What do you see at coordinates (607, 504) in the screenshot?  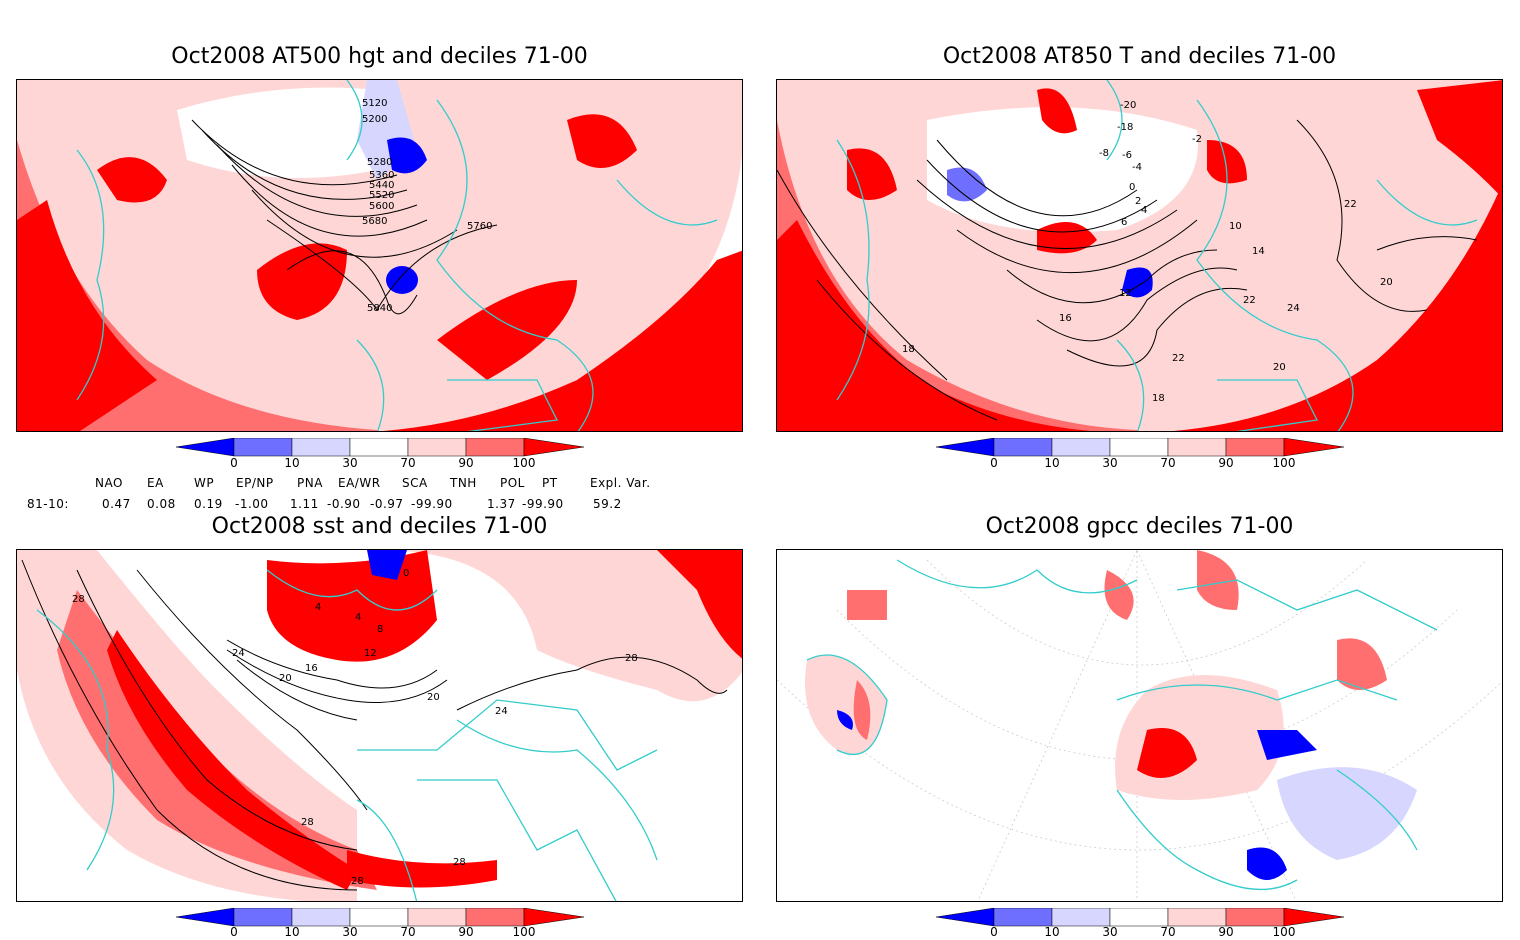 I see `index-value: 59.2` at bounding box center [607, 504].